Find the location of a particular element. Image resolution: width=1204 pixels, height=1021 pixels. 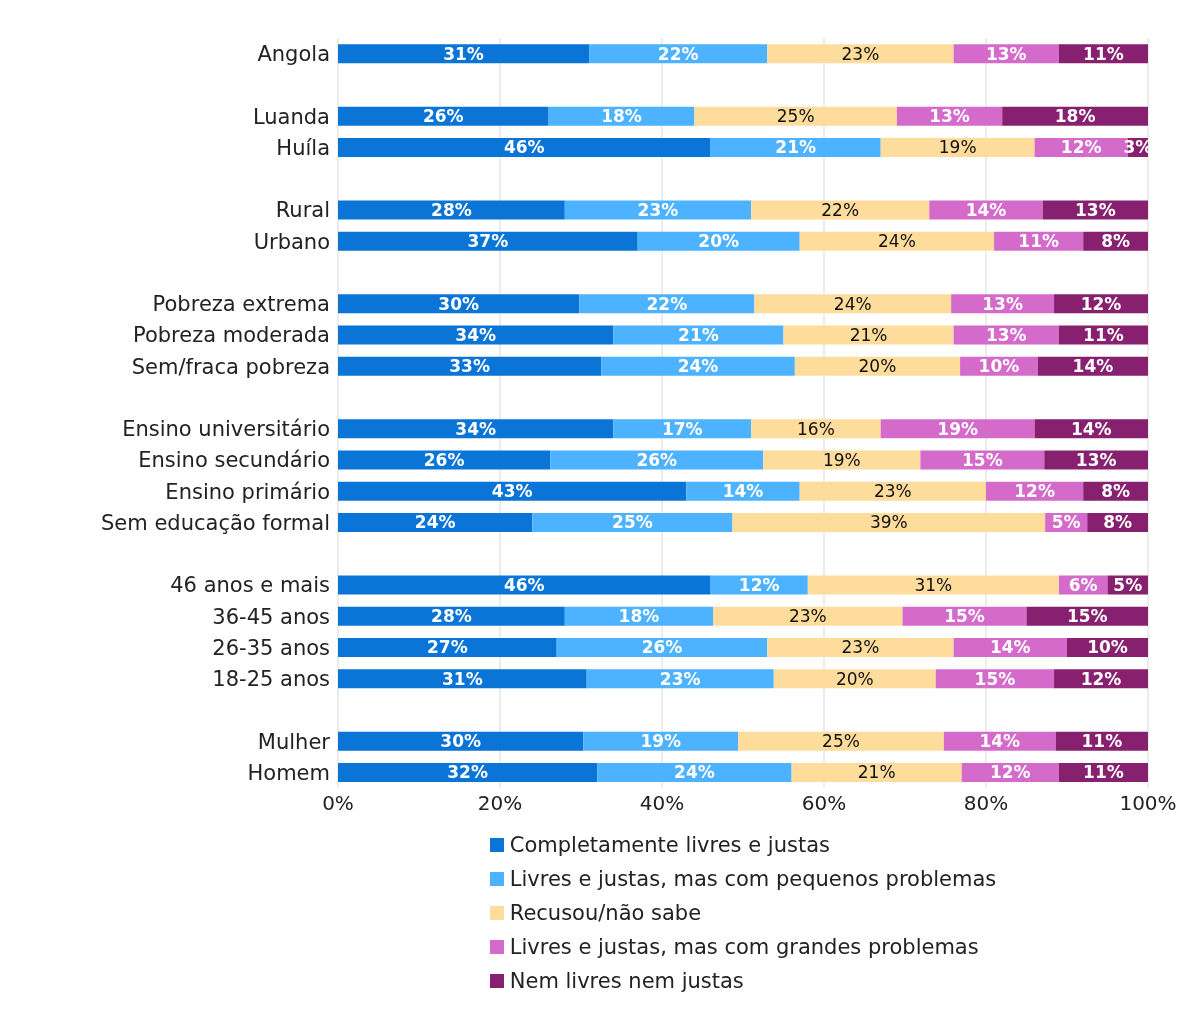

x-tick-label: 100% is located at coordinates (1148, 803).